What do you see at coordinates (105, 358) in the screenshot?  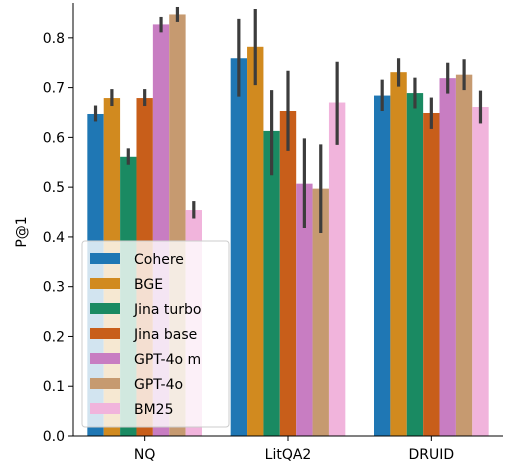 I see `legend-swatch-gpt-4o-m` at bounding box center [105, 358].